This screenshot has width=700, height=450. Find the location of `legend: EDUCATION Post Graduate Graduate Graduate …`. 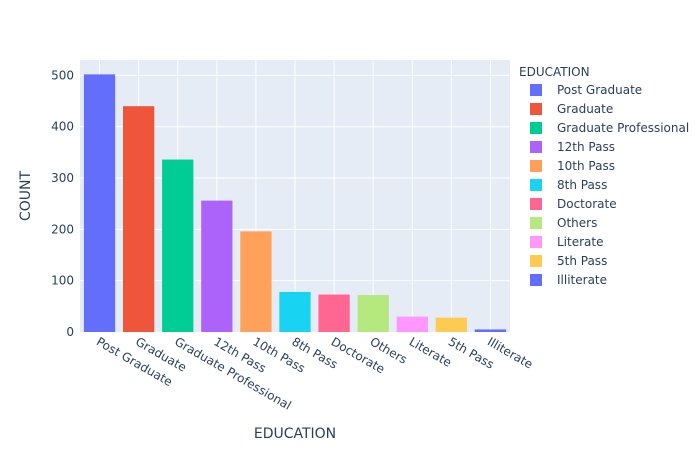

legend: EDUCATION Post Graduate Graduate Graduate … is located at coordinates (604, 176).